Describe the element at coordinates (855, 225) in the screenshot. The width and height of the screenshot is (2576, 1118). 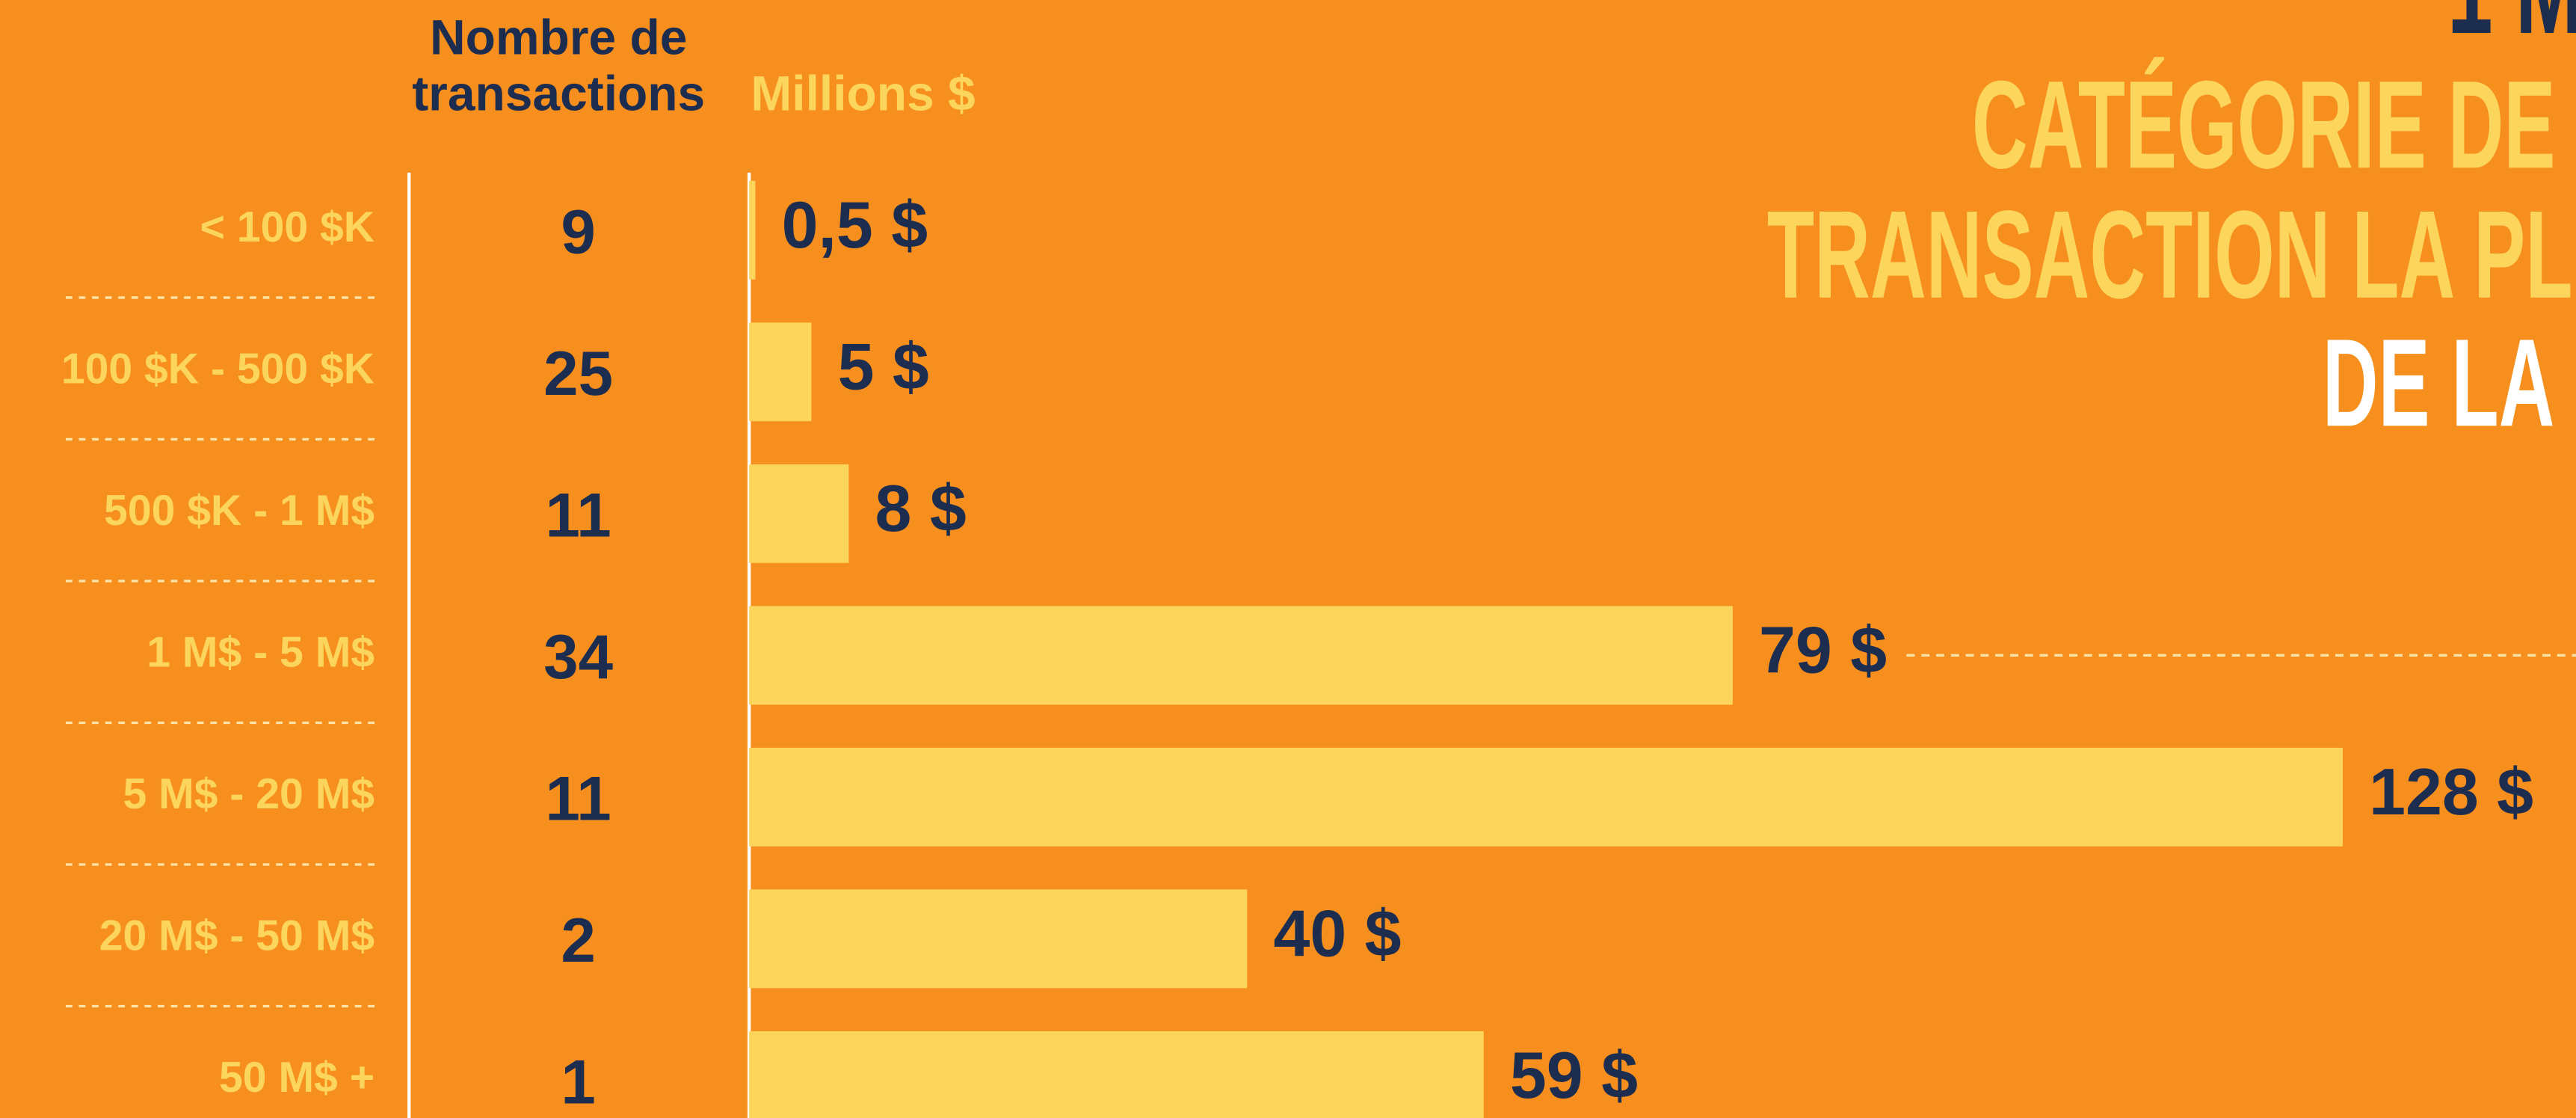
I see `value-label: 0,5 $` at that location.